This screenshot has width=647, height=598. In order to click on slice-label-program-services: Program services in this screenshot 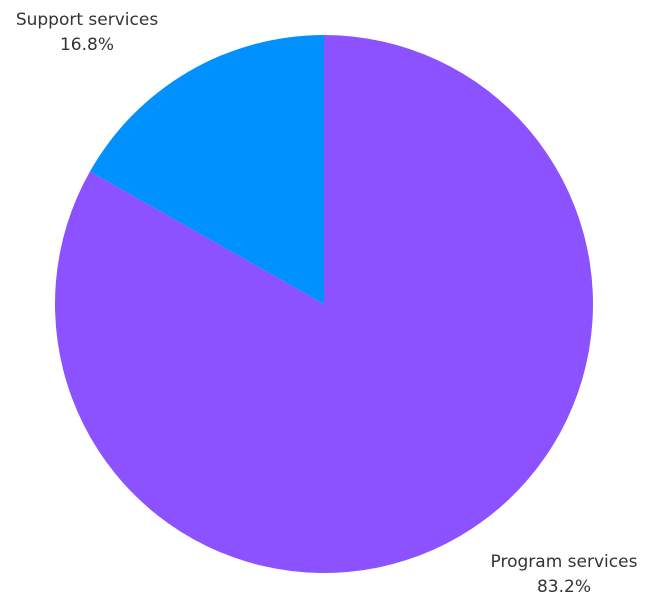, I will do `click(564, 562)`.